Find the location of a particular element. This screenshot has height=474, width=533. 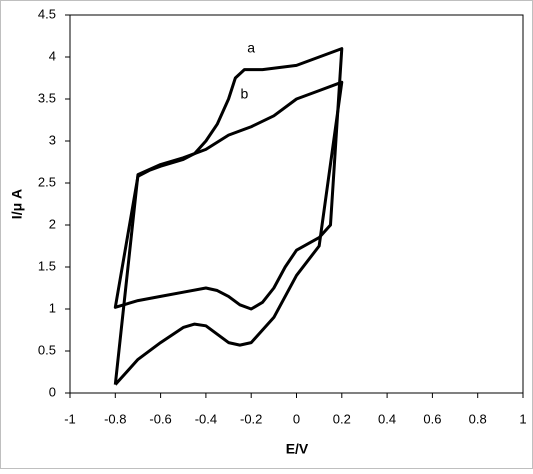

curve-label: b is located at coordinates (245, 94).